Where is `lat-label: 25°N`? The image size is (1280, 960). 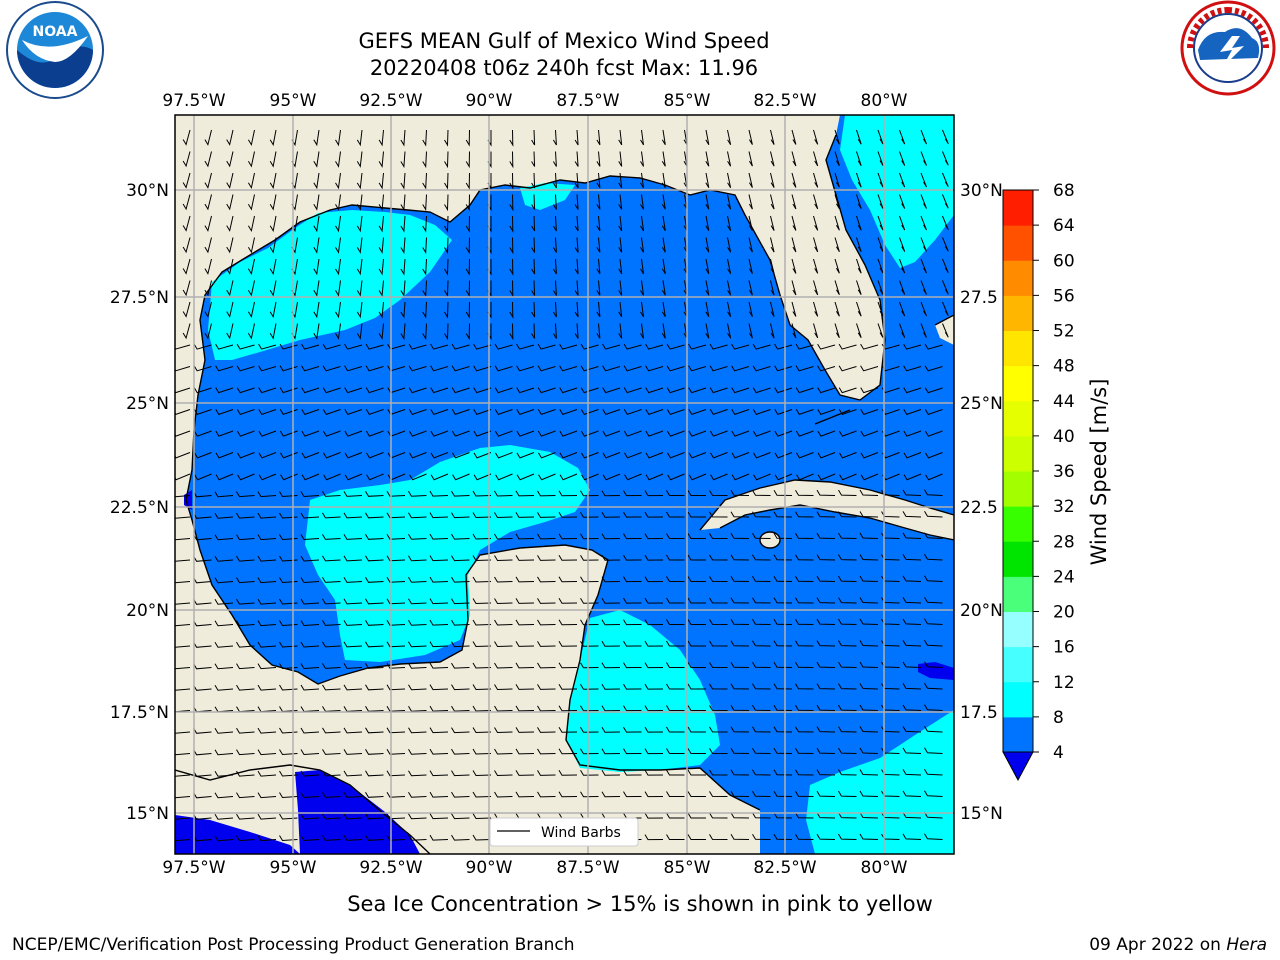 lat-label: 25°N is located at coordinates (981, 404).